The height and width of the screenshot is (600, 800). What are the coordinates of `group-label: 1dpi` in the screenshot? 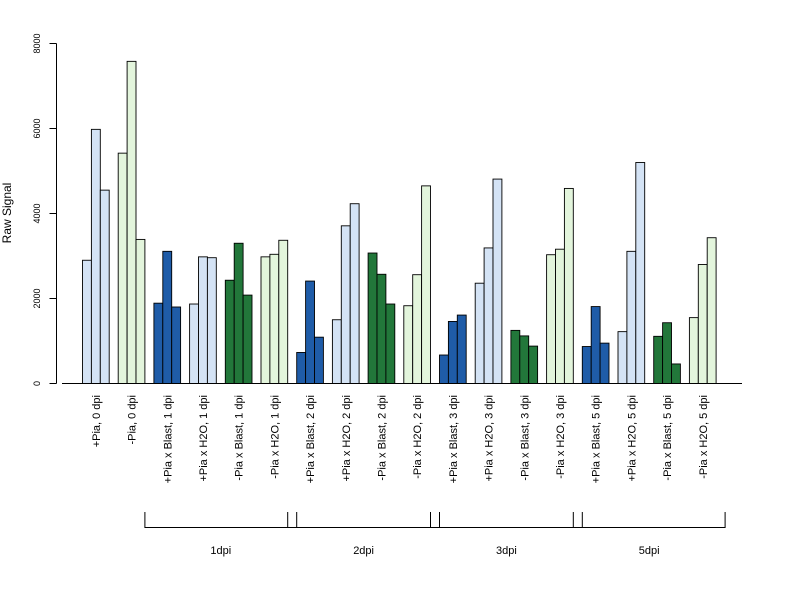 It's located at (220, 551).